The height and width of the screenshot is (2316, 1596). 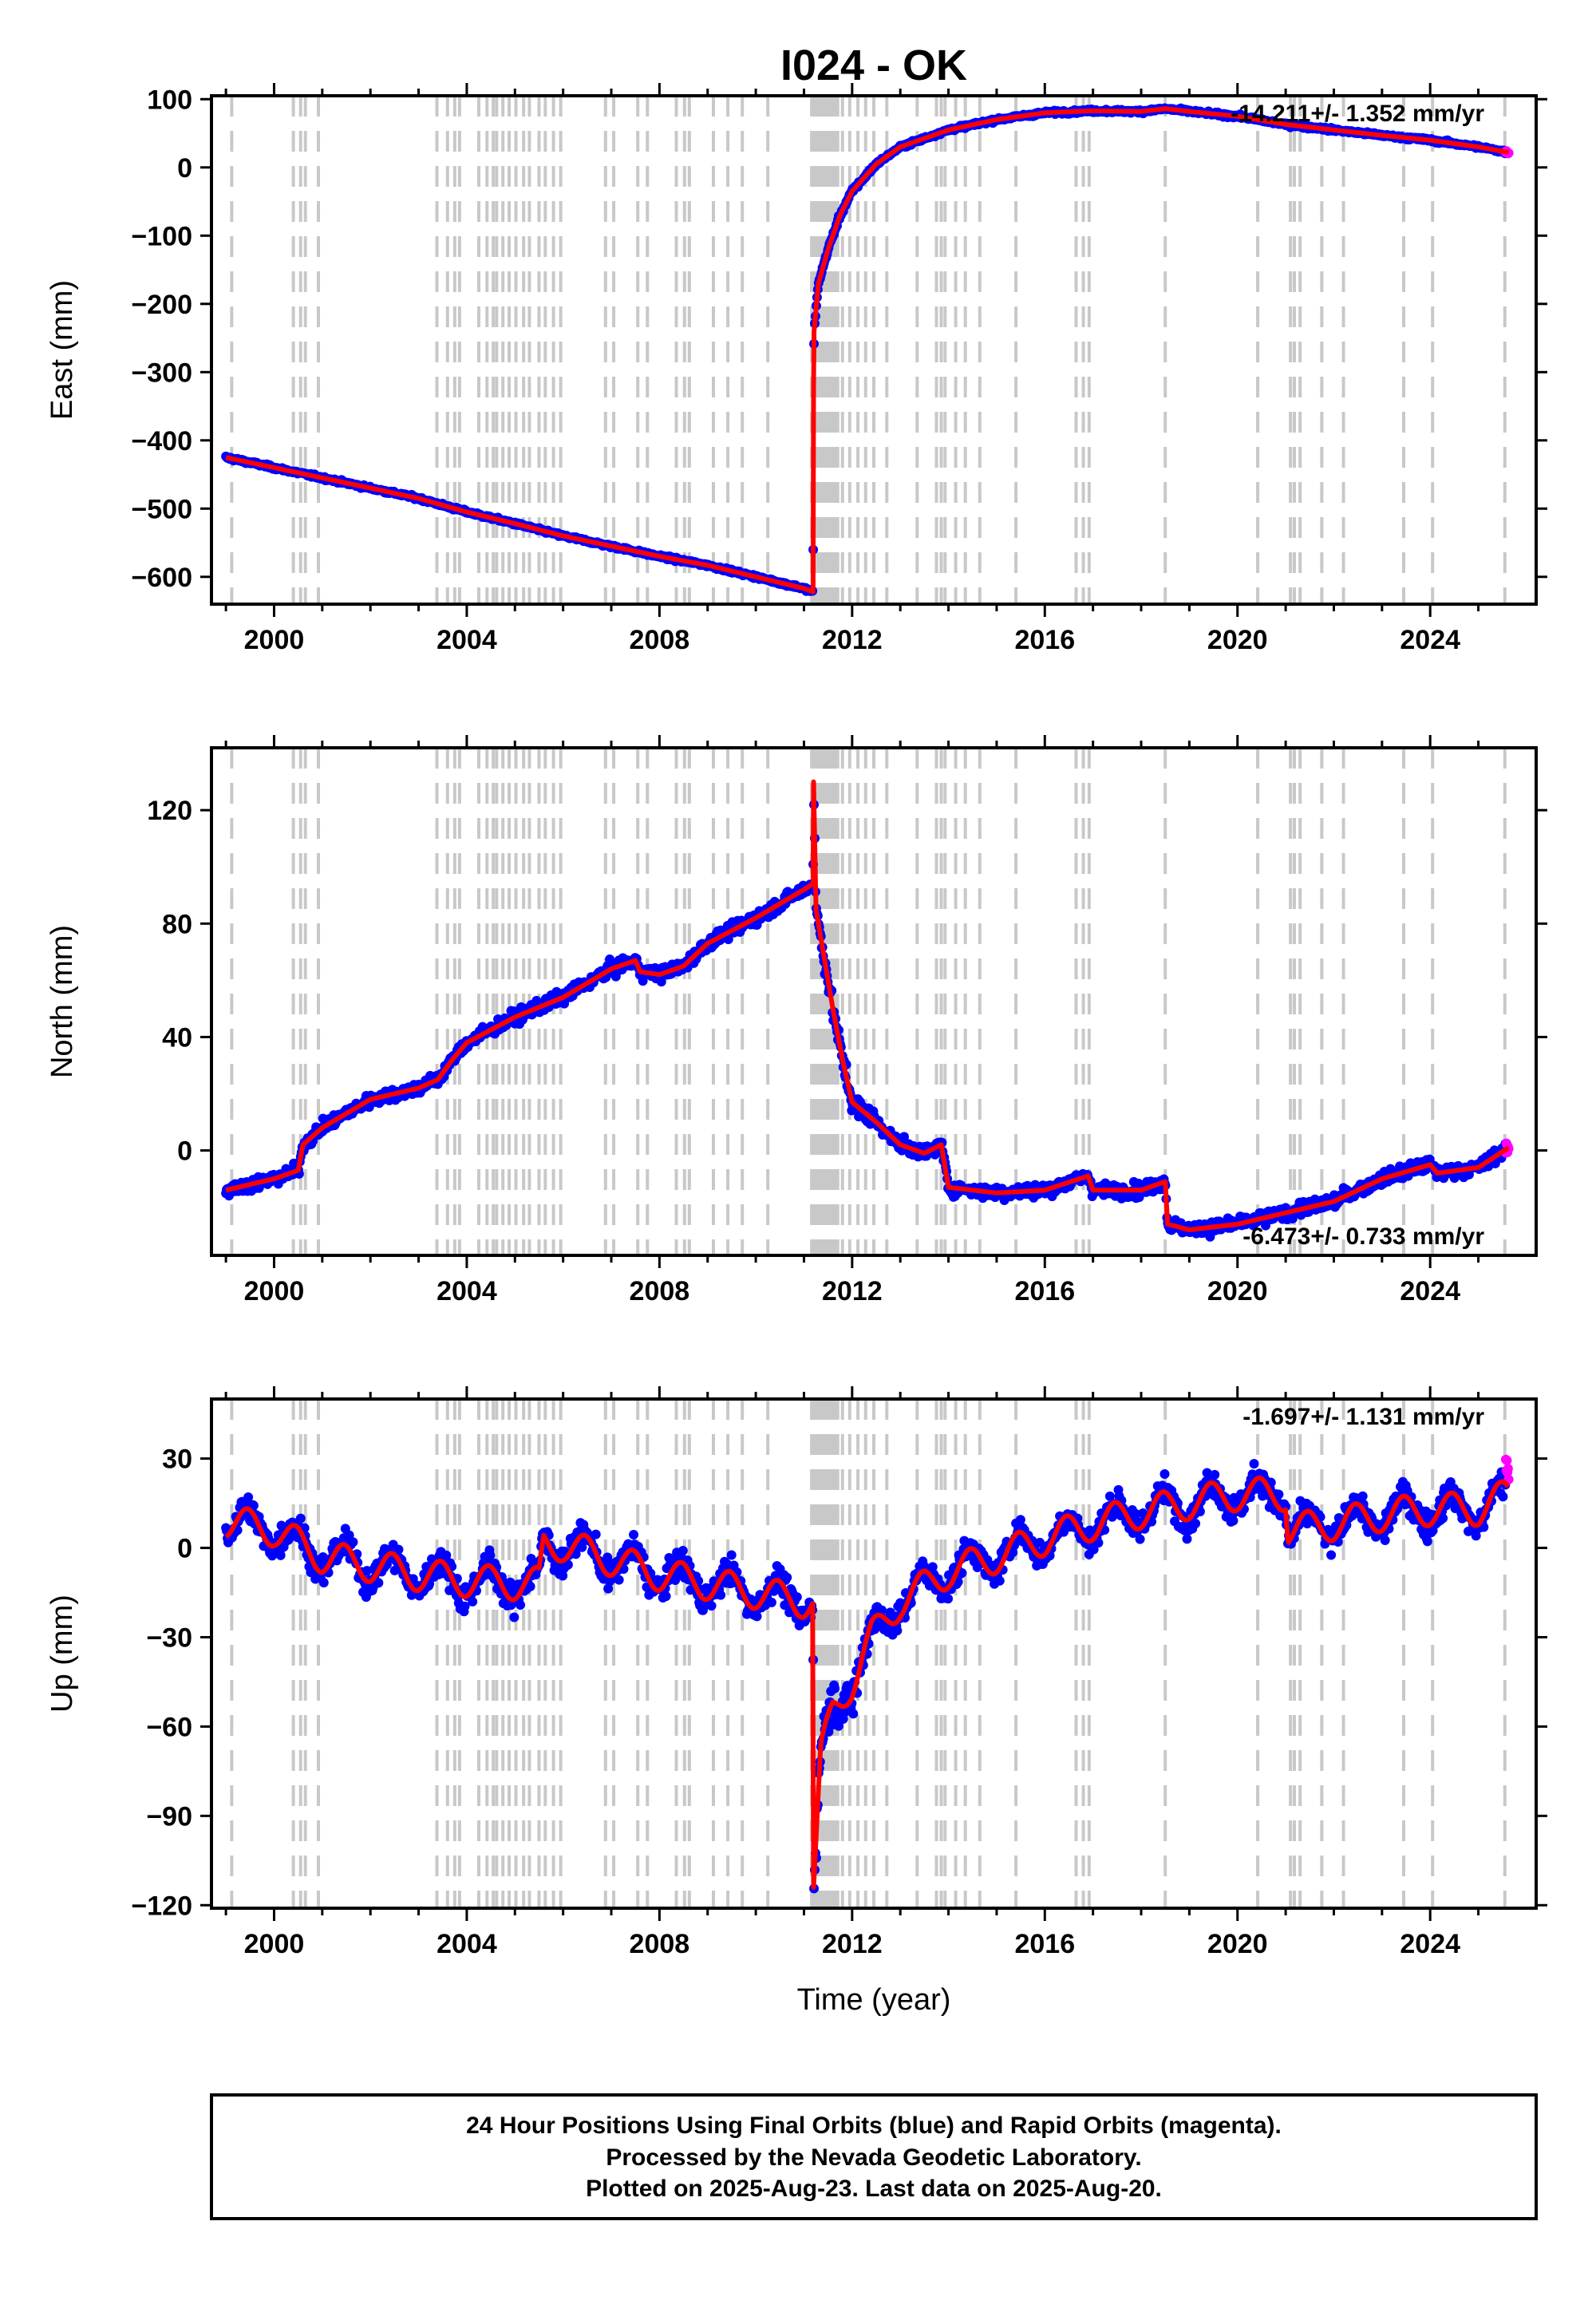 What do you see at coordinates (177, 1037) in the screenshot?
I see `y-tick-label: 40` at bounding box center [177, 1037].